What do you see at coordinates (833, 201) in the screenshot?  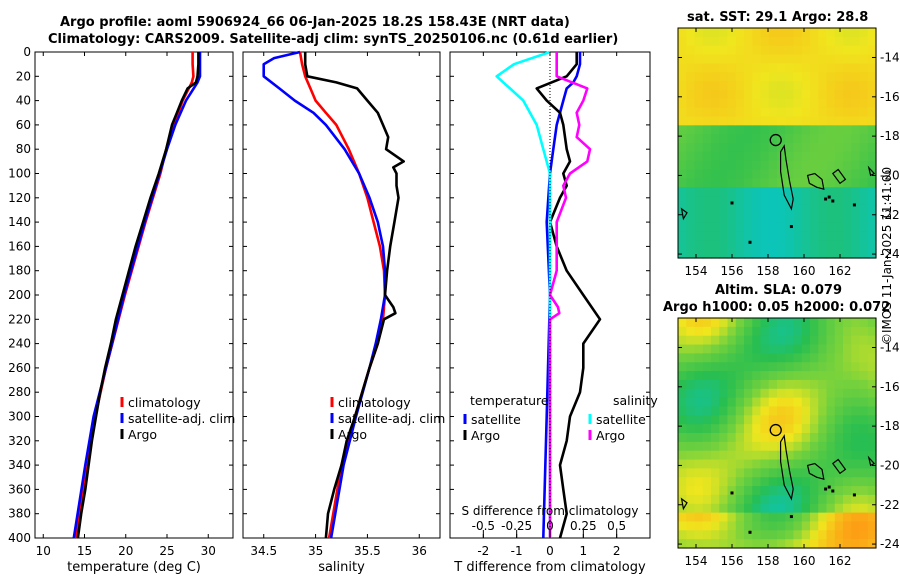 I see `sst_map-reef-dot` at bounding box center [833, 201].